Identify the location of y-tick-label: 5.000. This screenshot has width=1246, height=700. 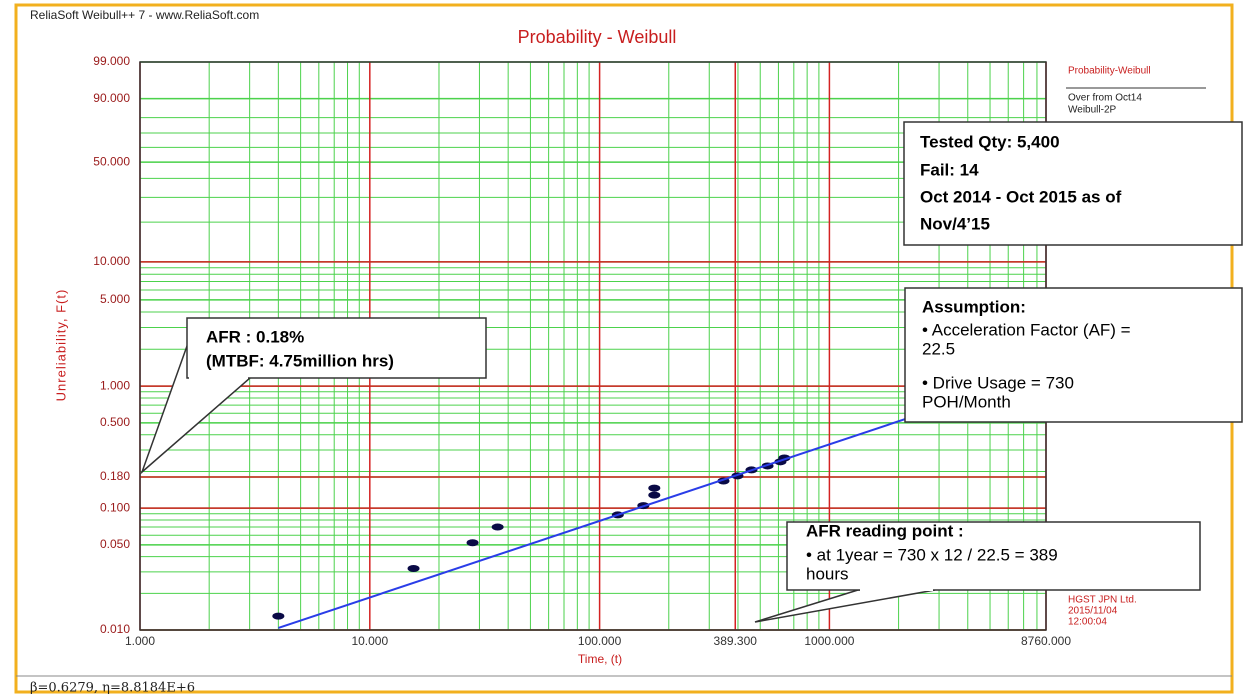
(115, 299).